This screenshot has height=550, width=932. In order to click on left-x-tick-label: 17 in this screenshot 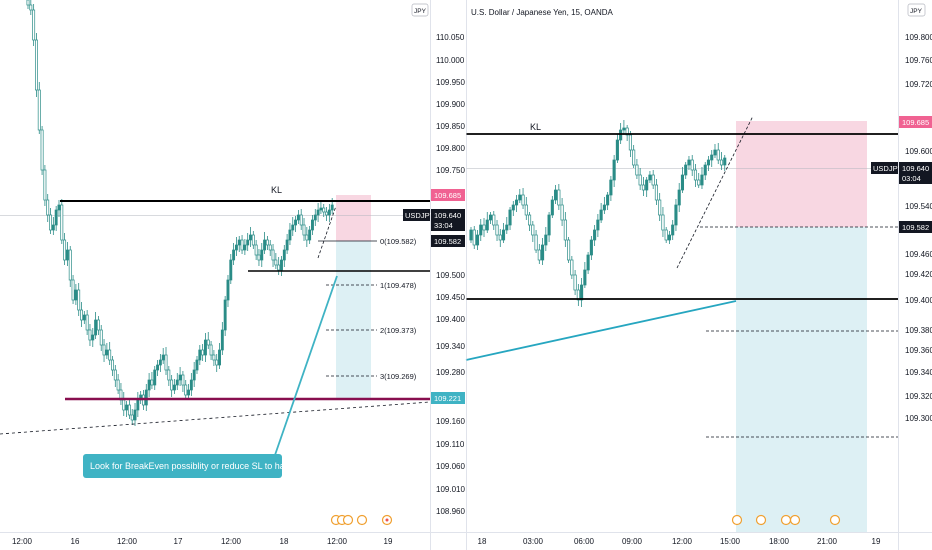, I will do `click(178, 541)`.